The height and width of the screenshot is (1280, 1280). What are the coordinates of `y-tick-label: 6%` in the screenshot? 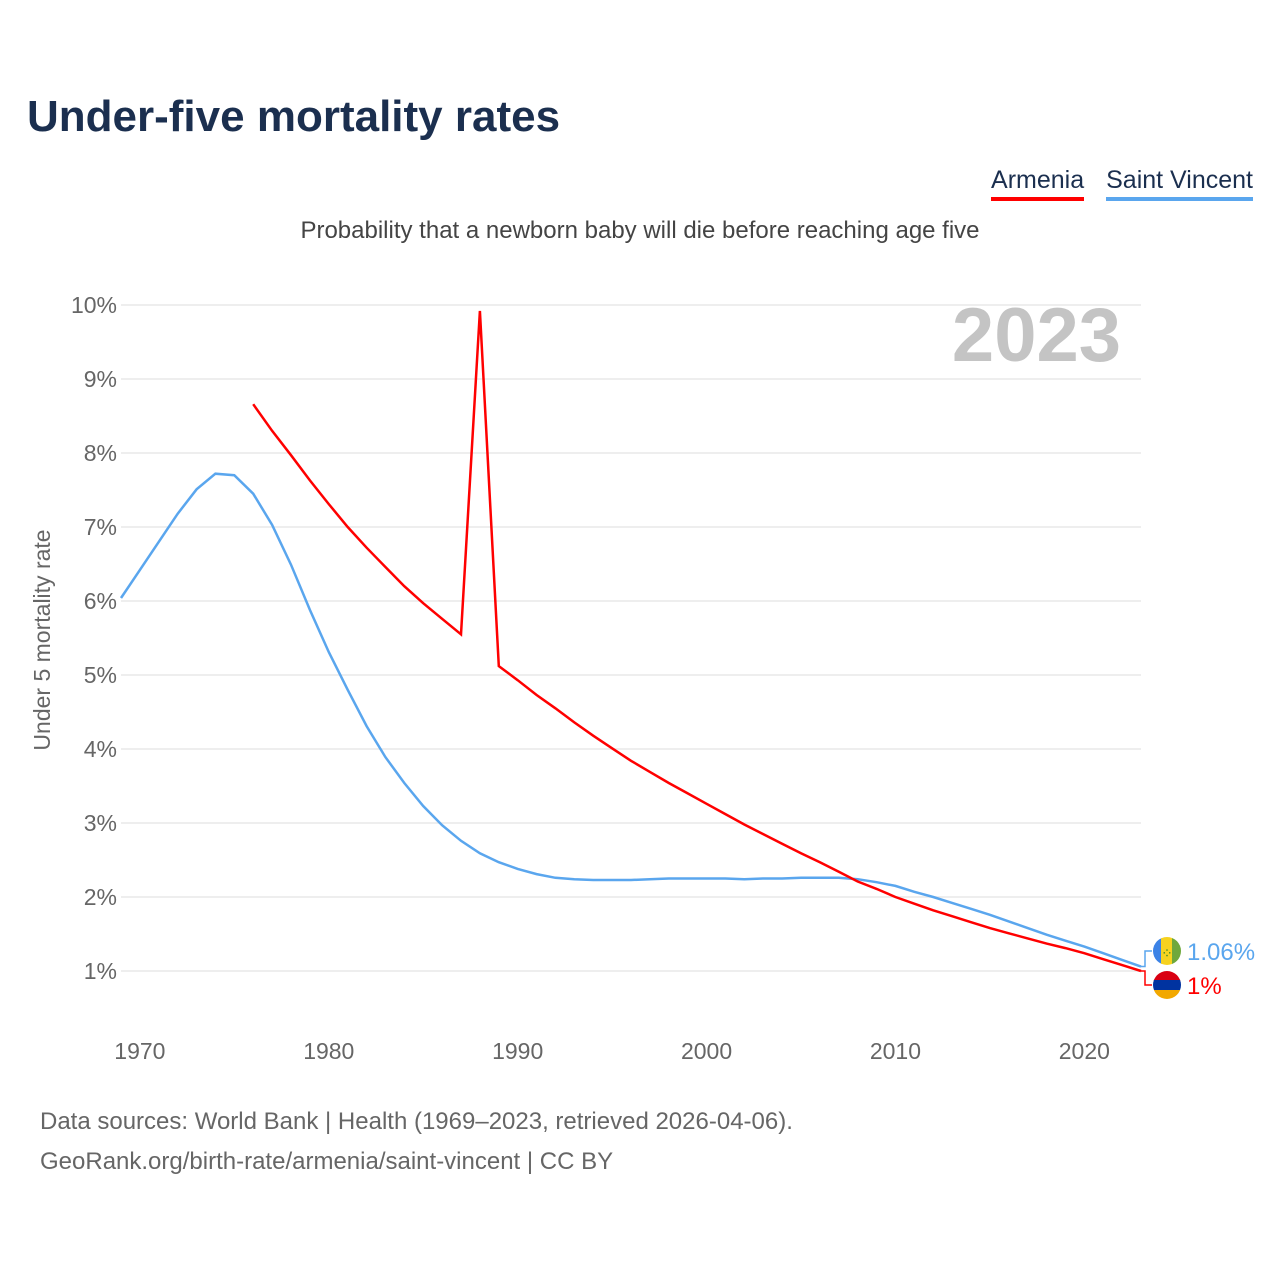 It's located at (100, 601).